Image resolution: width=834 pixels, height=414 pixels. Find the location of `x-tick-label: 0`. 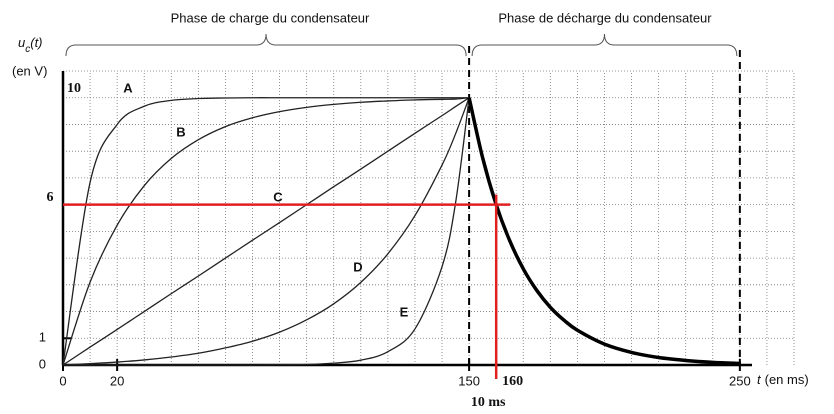

x-tick-label: 0 is located at coordinates (62, 380).